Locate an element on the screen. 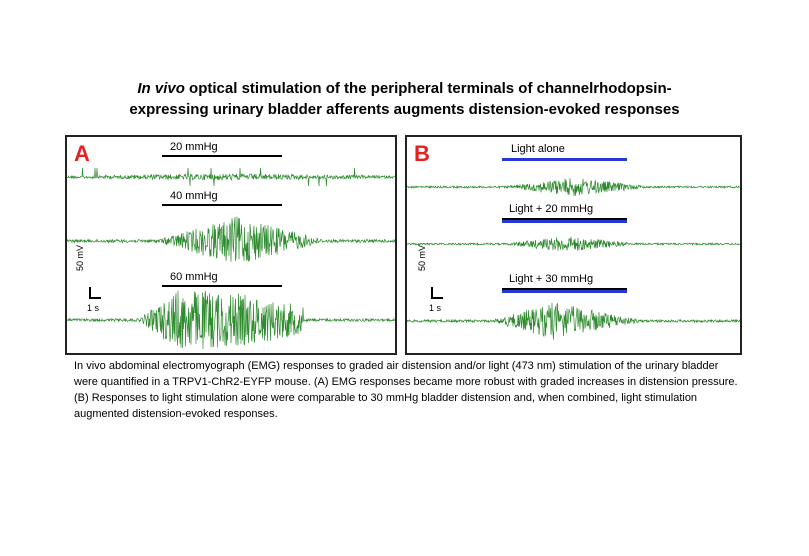 The height and width of the screenshot is (556, 809). emg-waveform-a2 is located at coordinates (231, 320).